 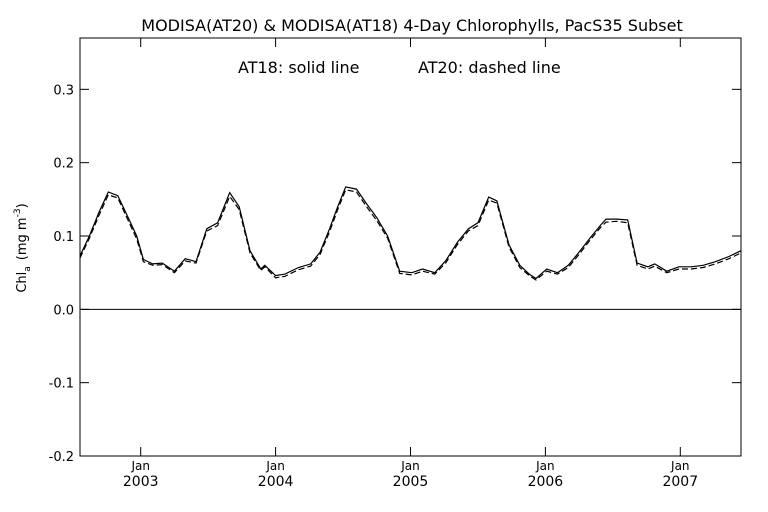 I want to click on y-tick-label: 0.3, so click(x=63, y=90).